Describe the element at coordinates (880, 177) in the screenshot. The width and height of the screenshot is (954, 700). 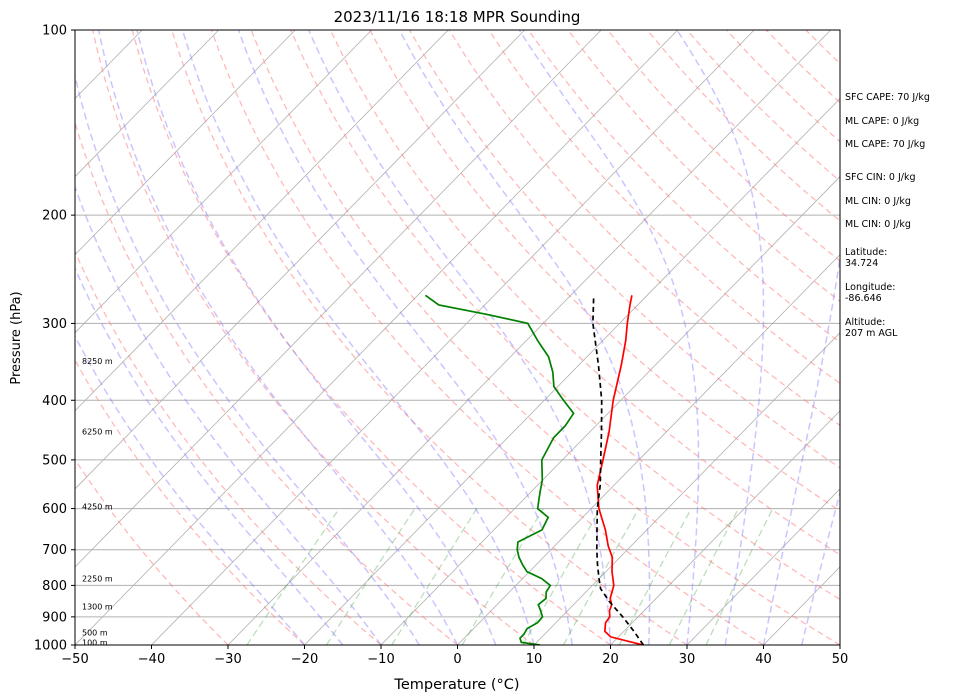
I see `sfc-cin: SFC CIN: 0 J/kg` at that location.